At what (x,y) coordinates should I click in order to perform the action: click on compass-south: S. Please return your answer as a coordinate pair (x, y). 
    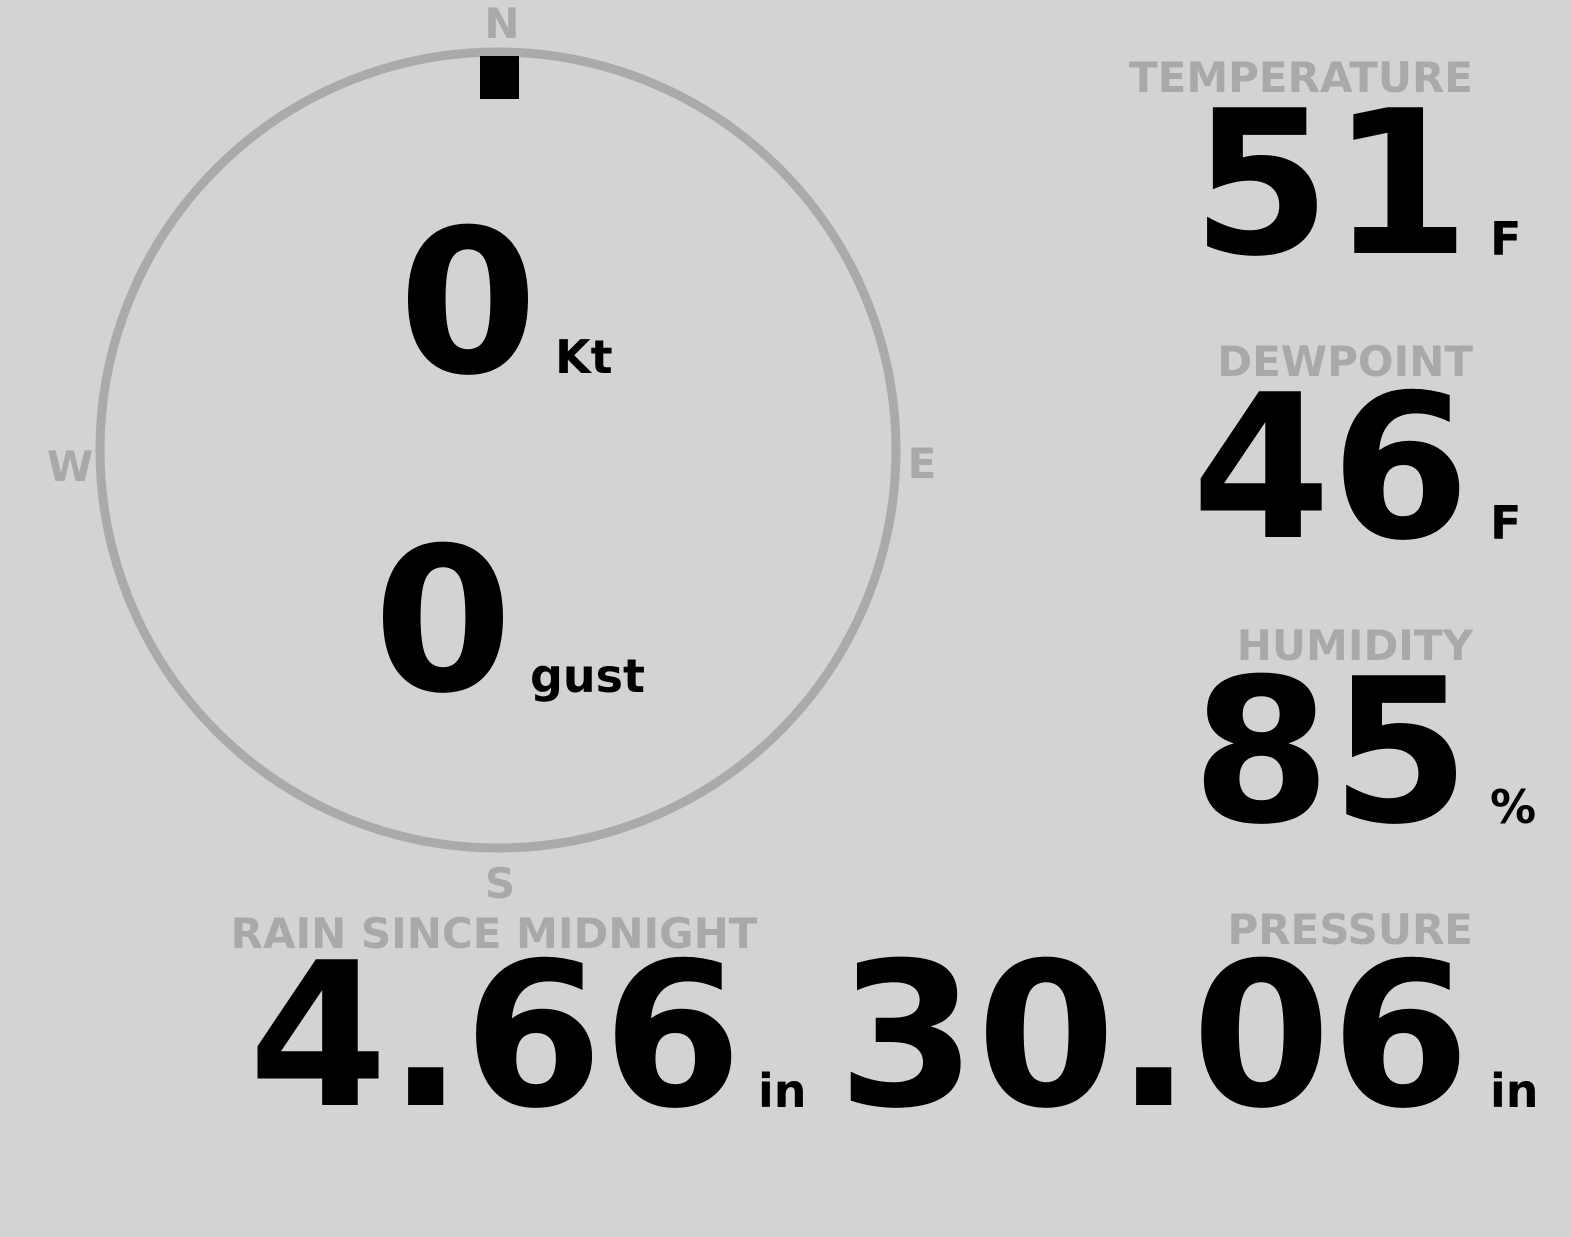
    Looking at the image, I should click on (500, 883).